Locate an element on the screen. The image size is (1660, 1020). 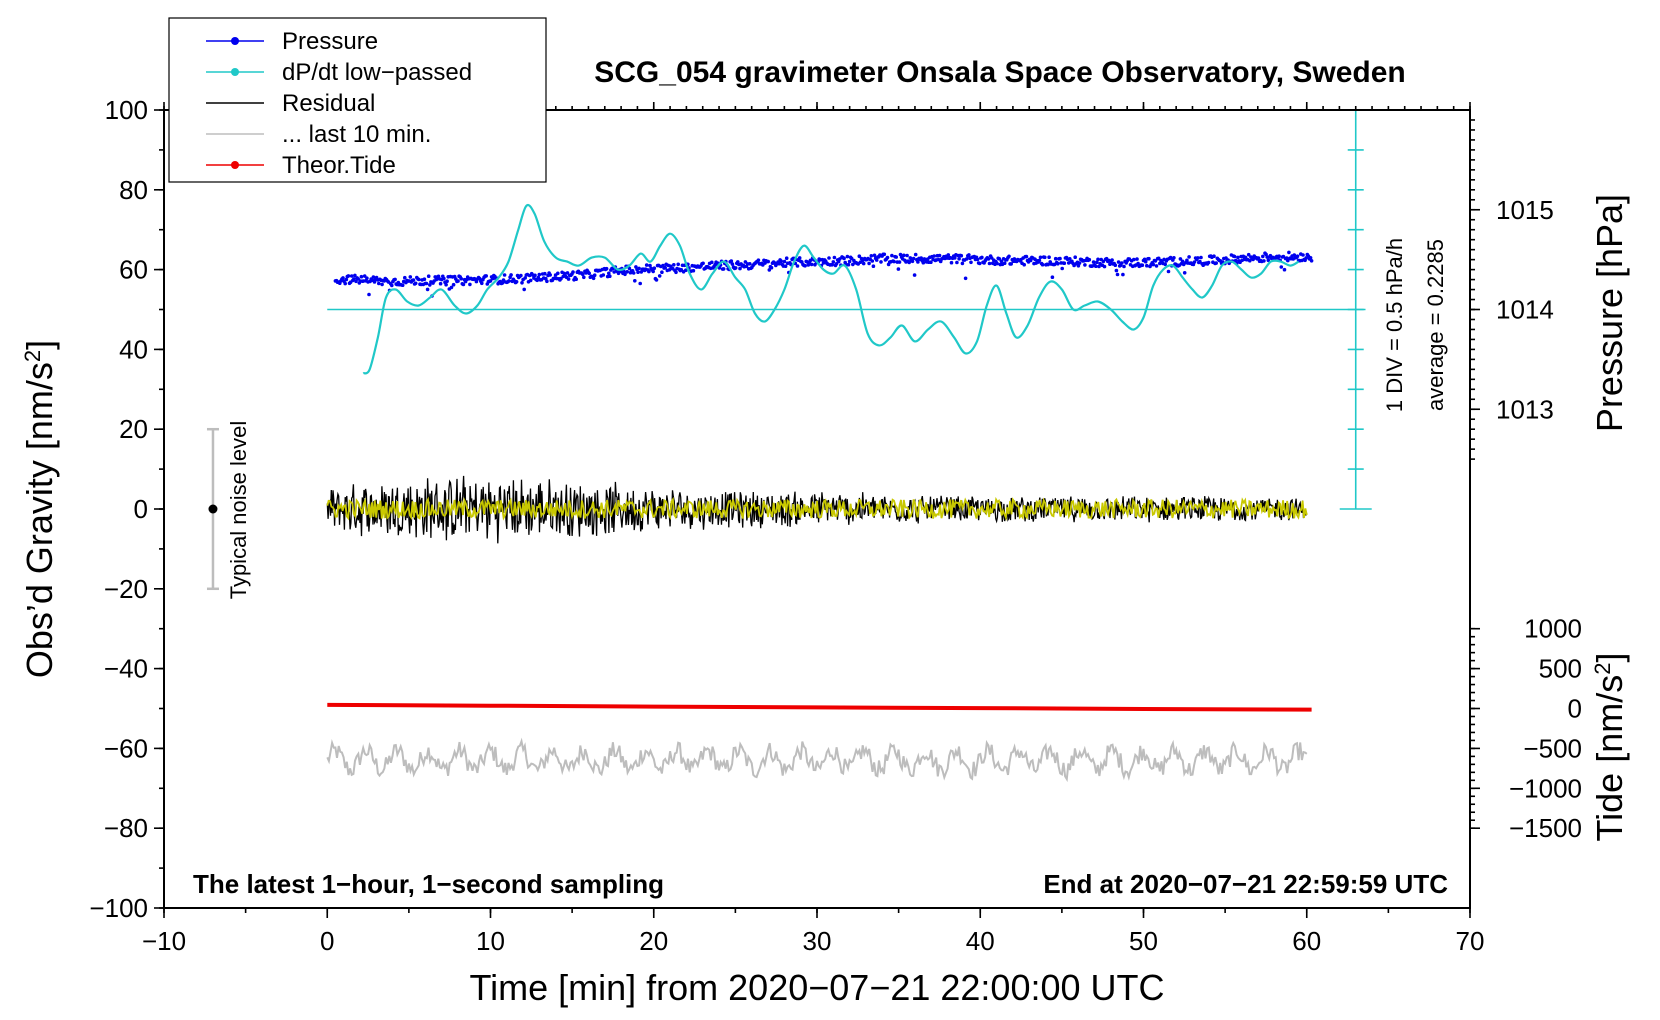
noise-level-label: Typical noise level is located at coordinates (238, 510).